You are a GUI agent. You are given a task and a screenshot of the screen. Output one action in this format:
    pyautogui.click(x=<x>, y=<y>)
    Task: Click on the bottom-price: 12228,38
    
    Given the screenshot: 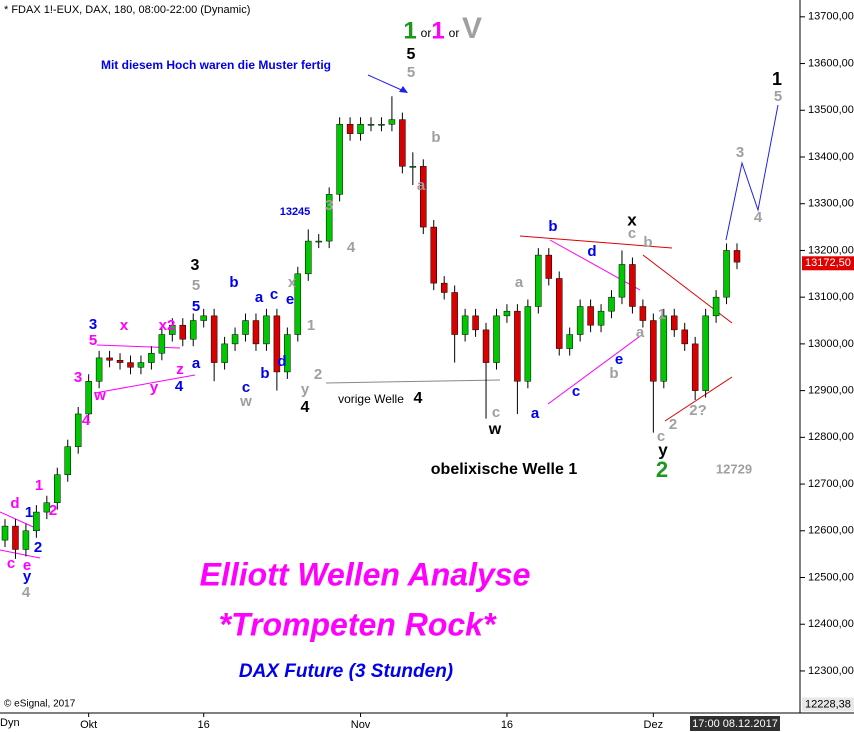 What is the action you would take?
    pyautogui.click(x=828, y=704)
    